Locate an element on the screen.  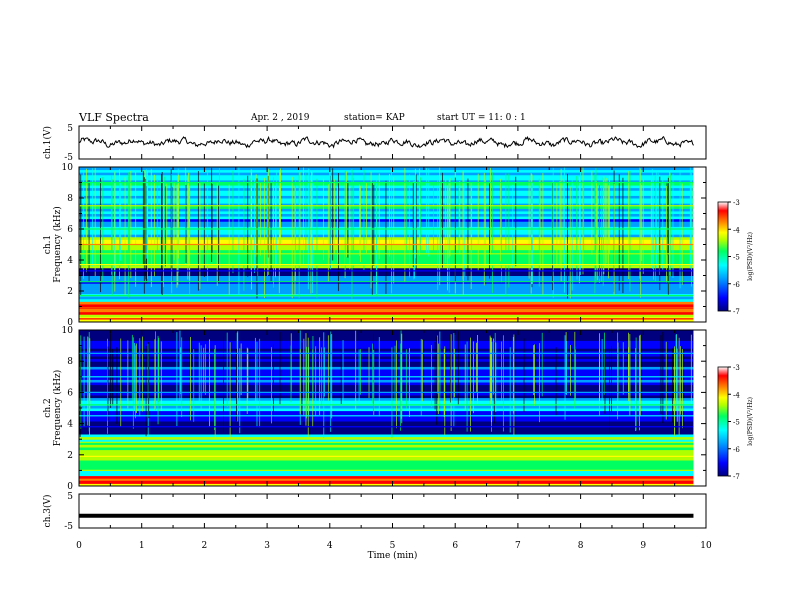
panel-frame is located at coordinates (392, 511).